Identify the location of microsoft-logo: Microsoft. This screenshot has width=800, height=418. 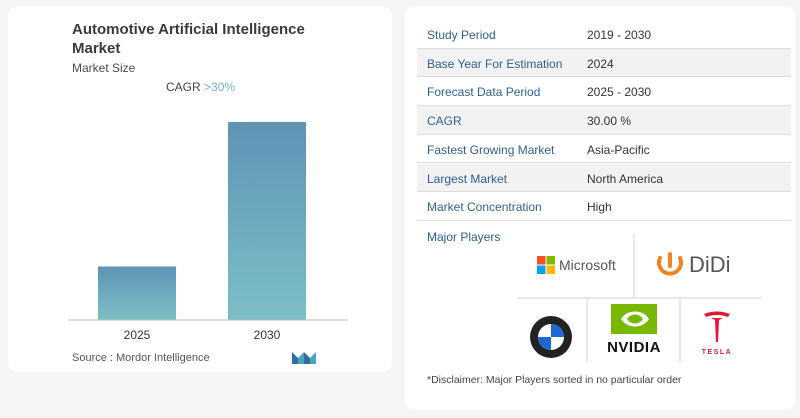
(576, 265).